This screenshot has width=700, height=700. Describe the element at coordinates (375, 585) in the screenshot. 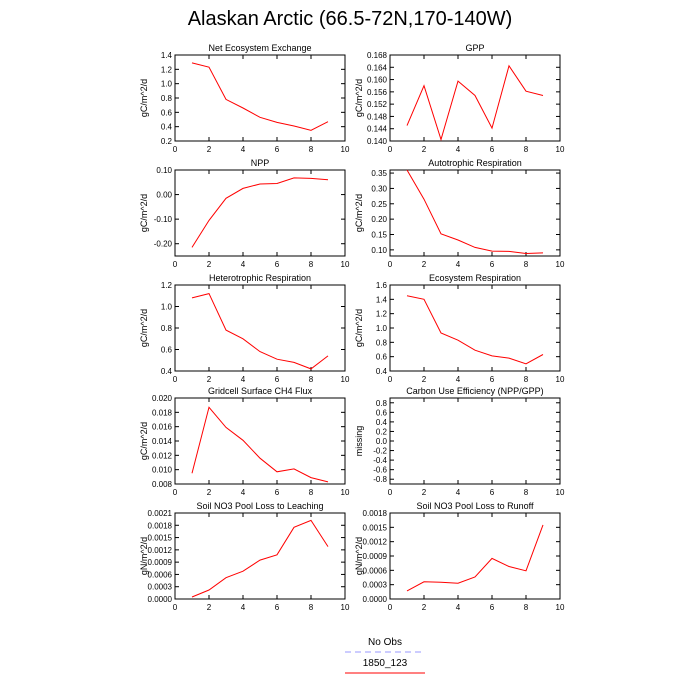

I see `y-tick-label: 0.0003` at that location.